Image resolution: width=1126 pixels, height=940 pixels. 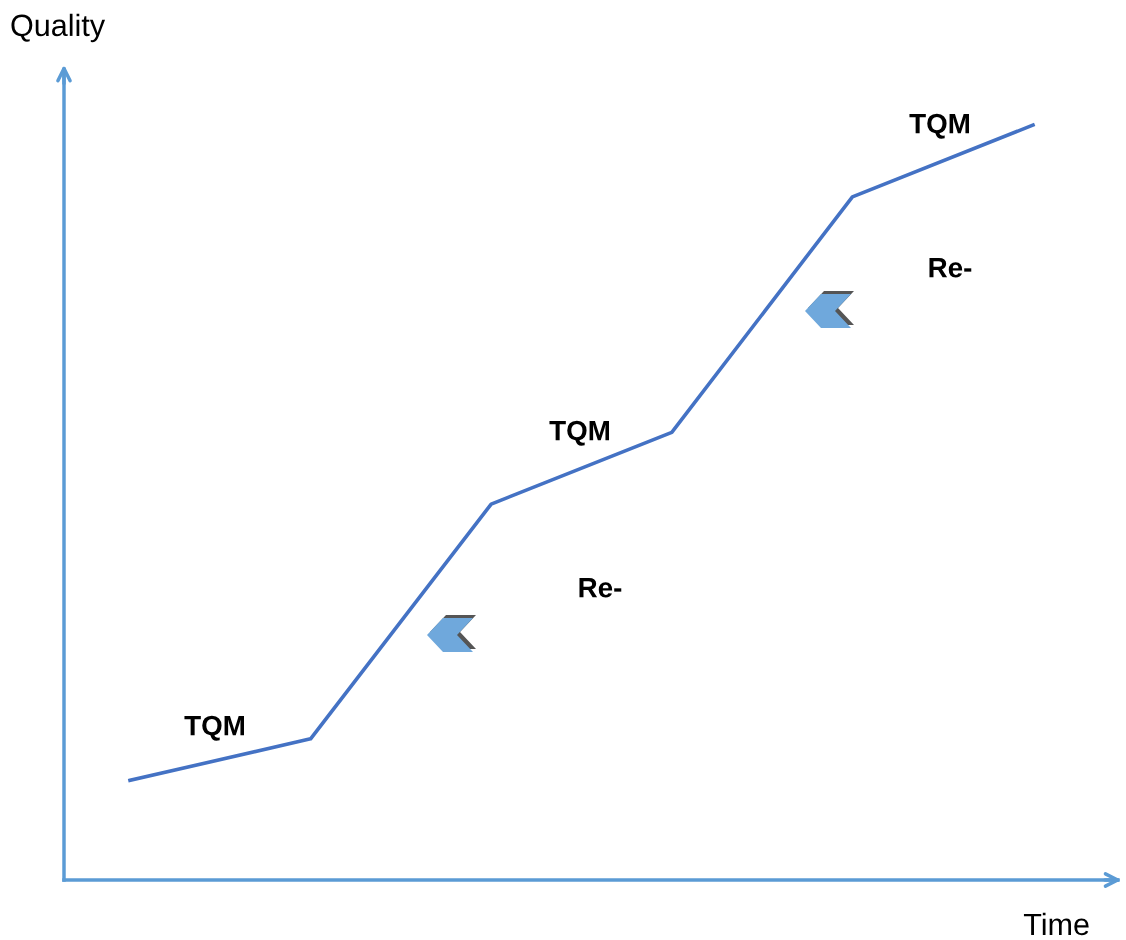 I want to click on x-axis-title: Time, so click(x=1056, y=924).